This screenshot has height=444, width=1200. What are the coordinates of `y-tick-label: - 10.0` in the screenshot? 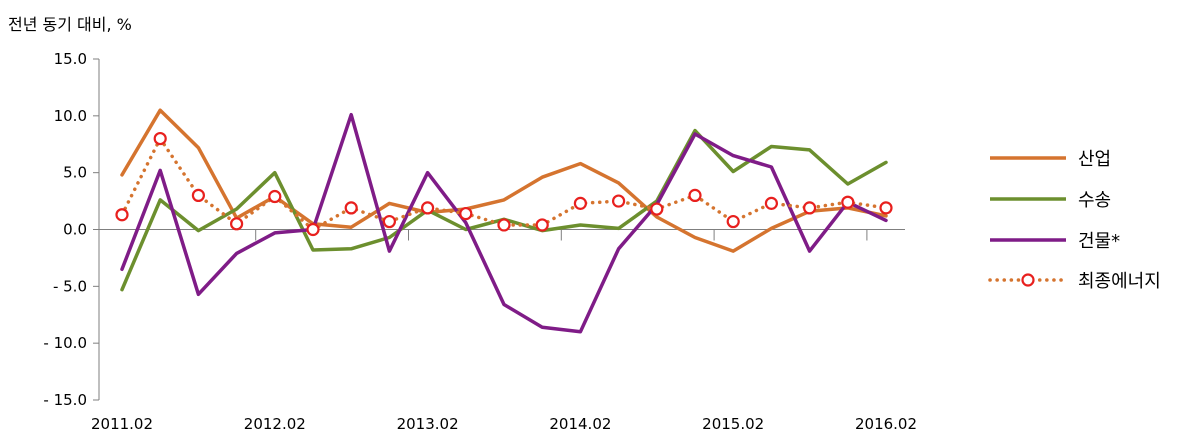 It's located at (65, 343).